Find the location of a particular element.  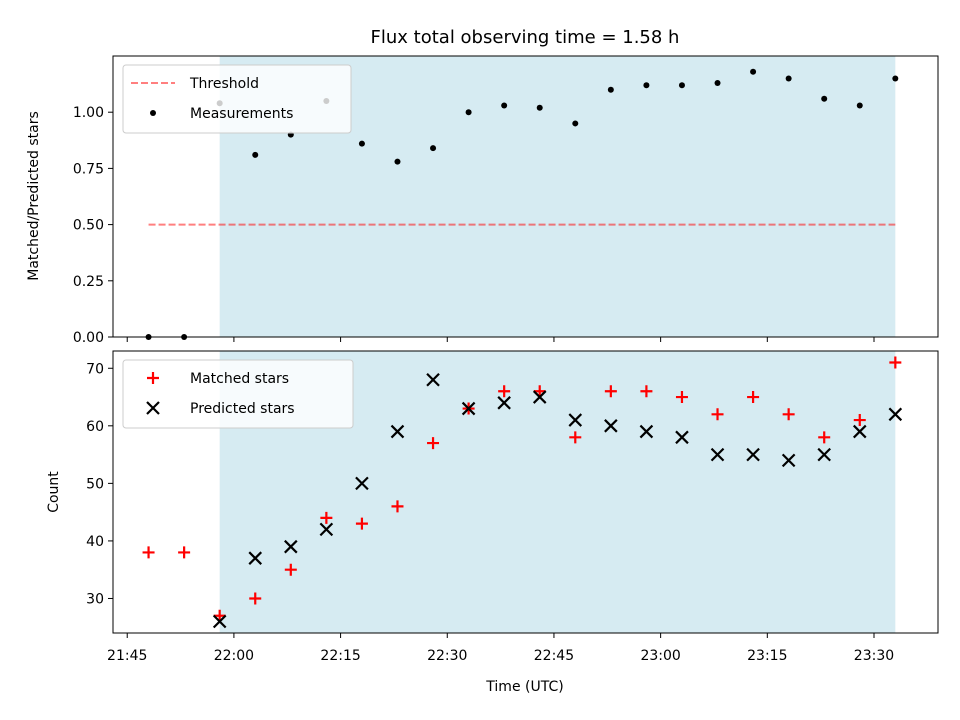

y-tick-label: 0.50 is located at coordinates (88, 226).